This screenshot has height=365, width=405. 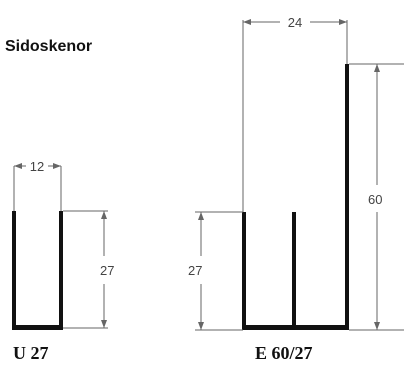 I want to click on u27-height-dimension: 27, so click(x=88, y=269).